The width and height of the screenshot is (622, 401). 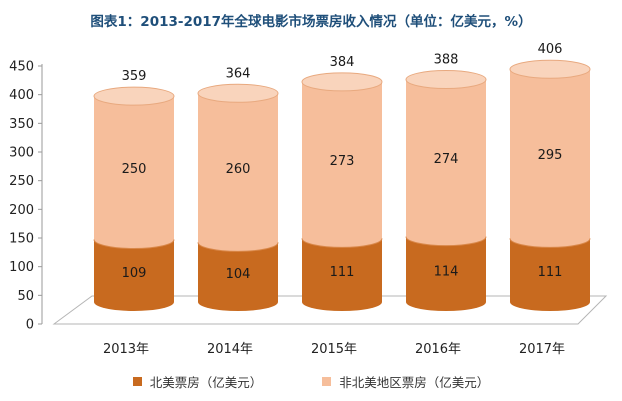 I want to click on data-label-non-north-america: 274, so click(x=446, y=159).